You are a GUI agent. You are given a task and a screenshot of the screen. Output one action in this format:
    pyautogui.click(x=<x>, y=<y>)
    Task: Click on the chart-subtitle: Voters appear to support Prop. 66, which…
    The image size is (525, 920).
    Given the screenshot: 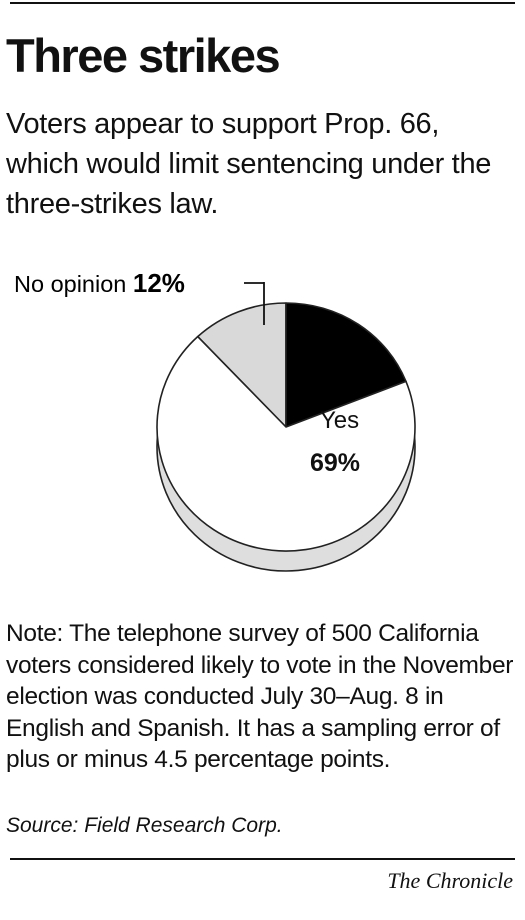 What is the action you would take?
    pyautogui.click(x=249, y=164)
    